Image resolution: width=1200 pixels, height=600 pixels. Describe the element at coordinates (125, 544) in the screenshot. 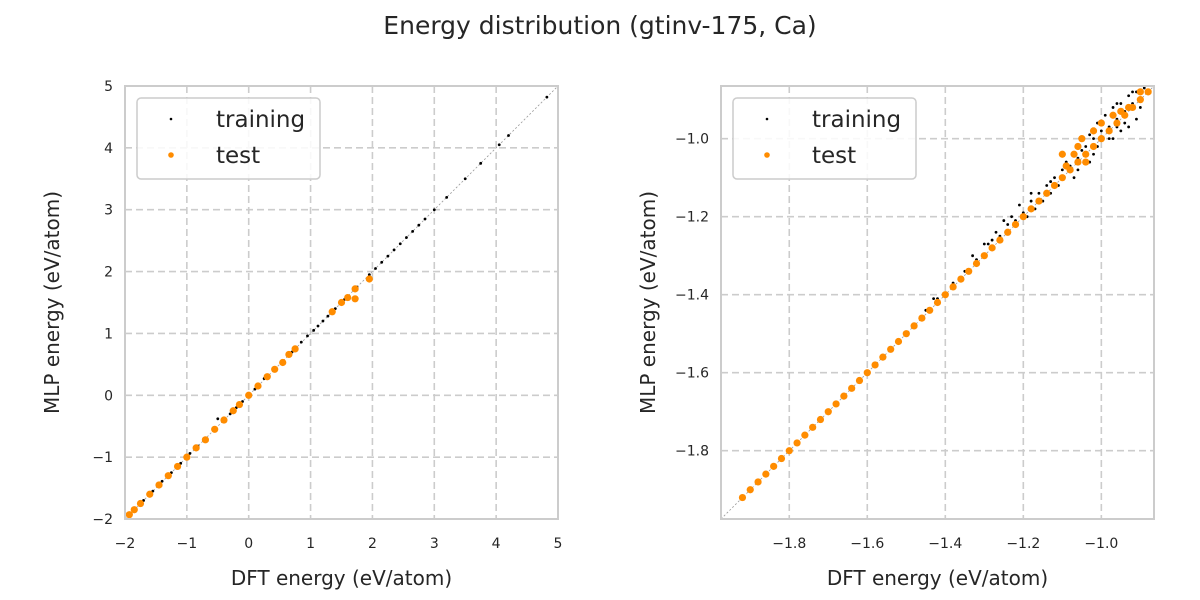

I see `x-tick-label: −2` at that location.